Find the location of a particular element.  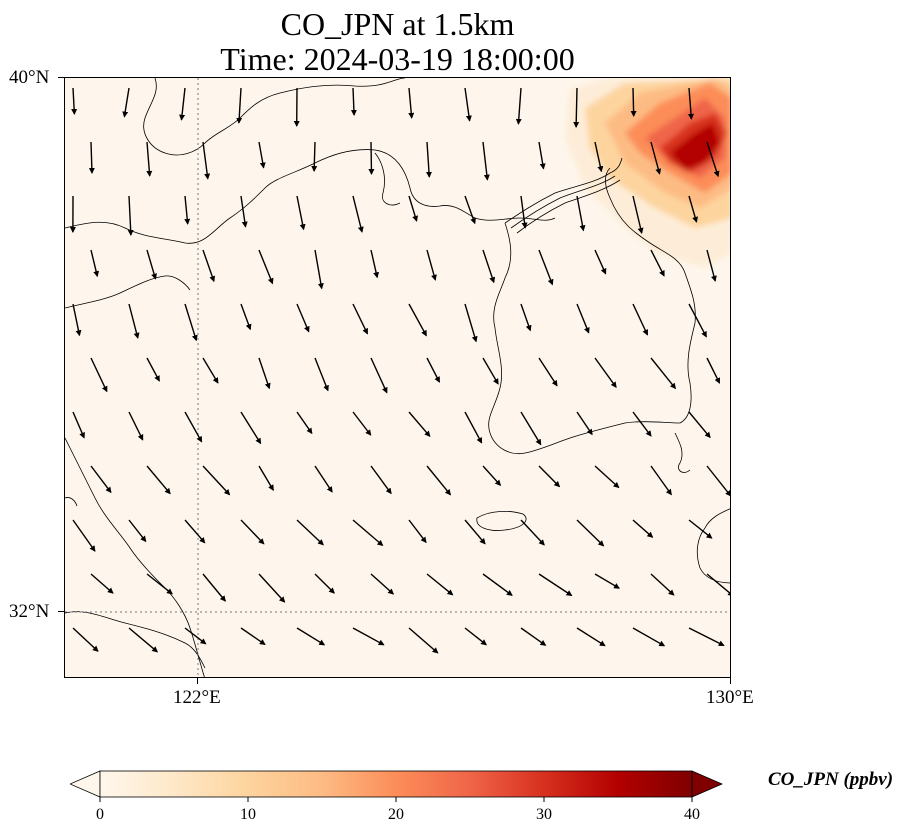

colorbar-title: CO_JPN (ppbv) is located at coordinates (831, 779).